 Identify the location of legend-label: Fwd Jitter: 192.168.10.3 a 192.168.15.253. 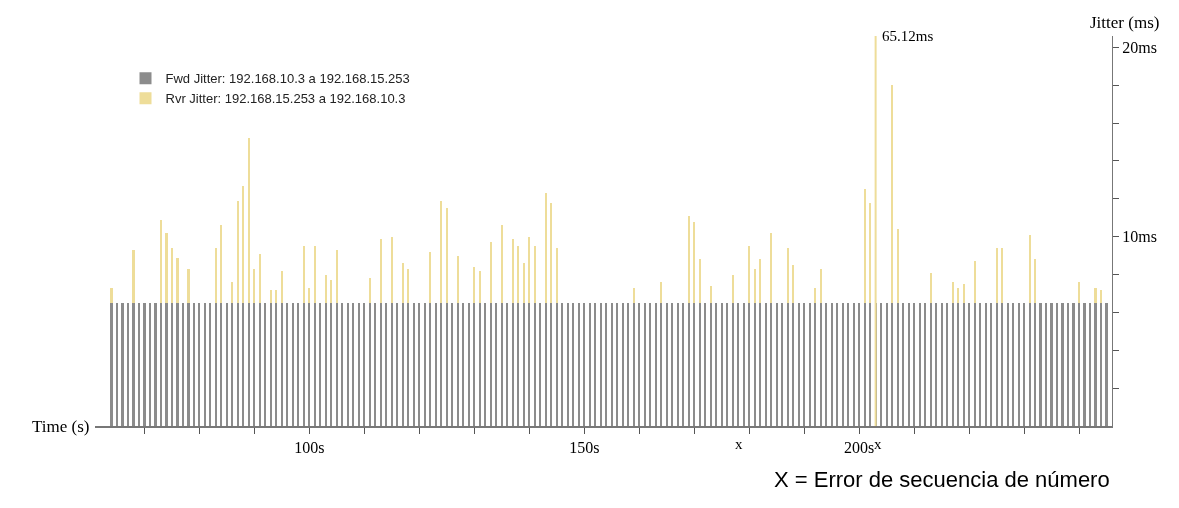
(287, 79).